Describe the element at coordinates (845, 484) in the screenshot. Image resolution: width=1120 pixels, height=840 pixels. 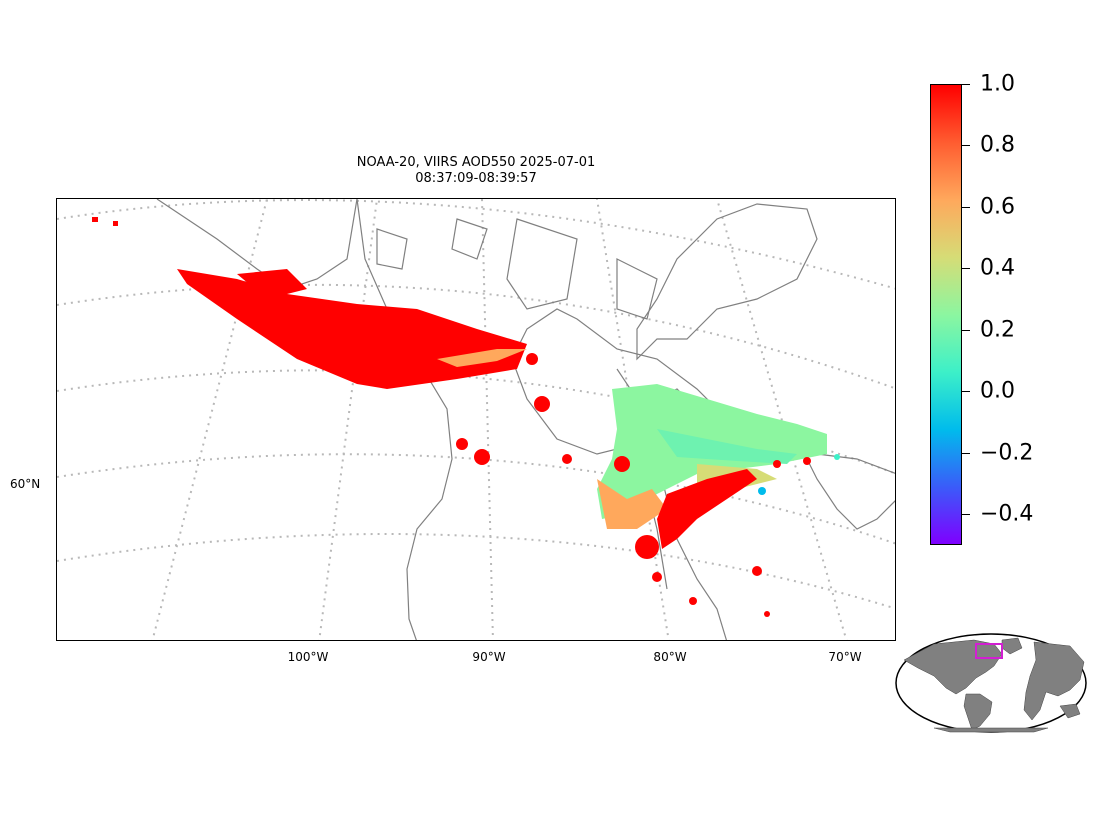
I see `labrador-coast` at that location.